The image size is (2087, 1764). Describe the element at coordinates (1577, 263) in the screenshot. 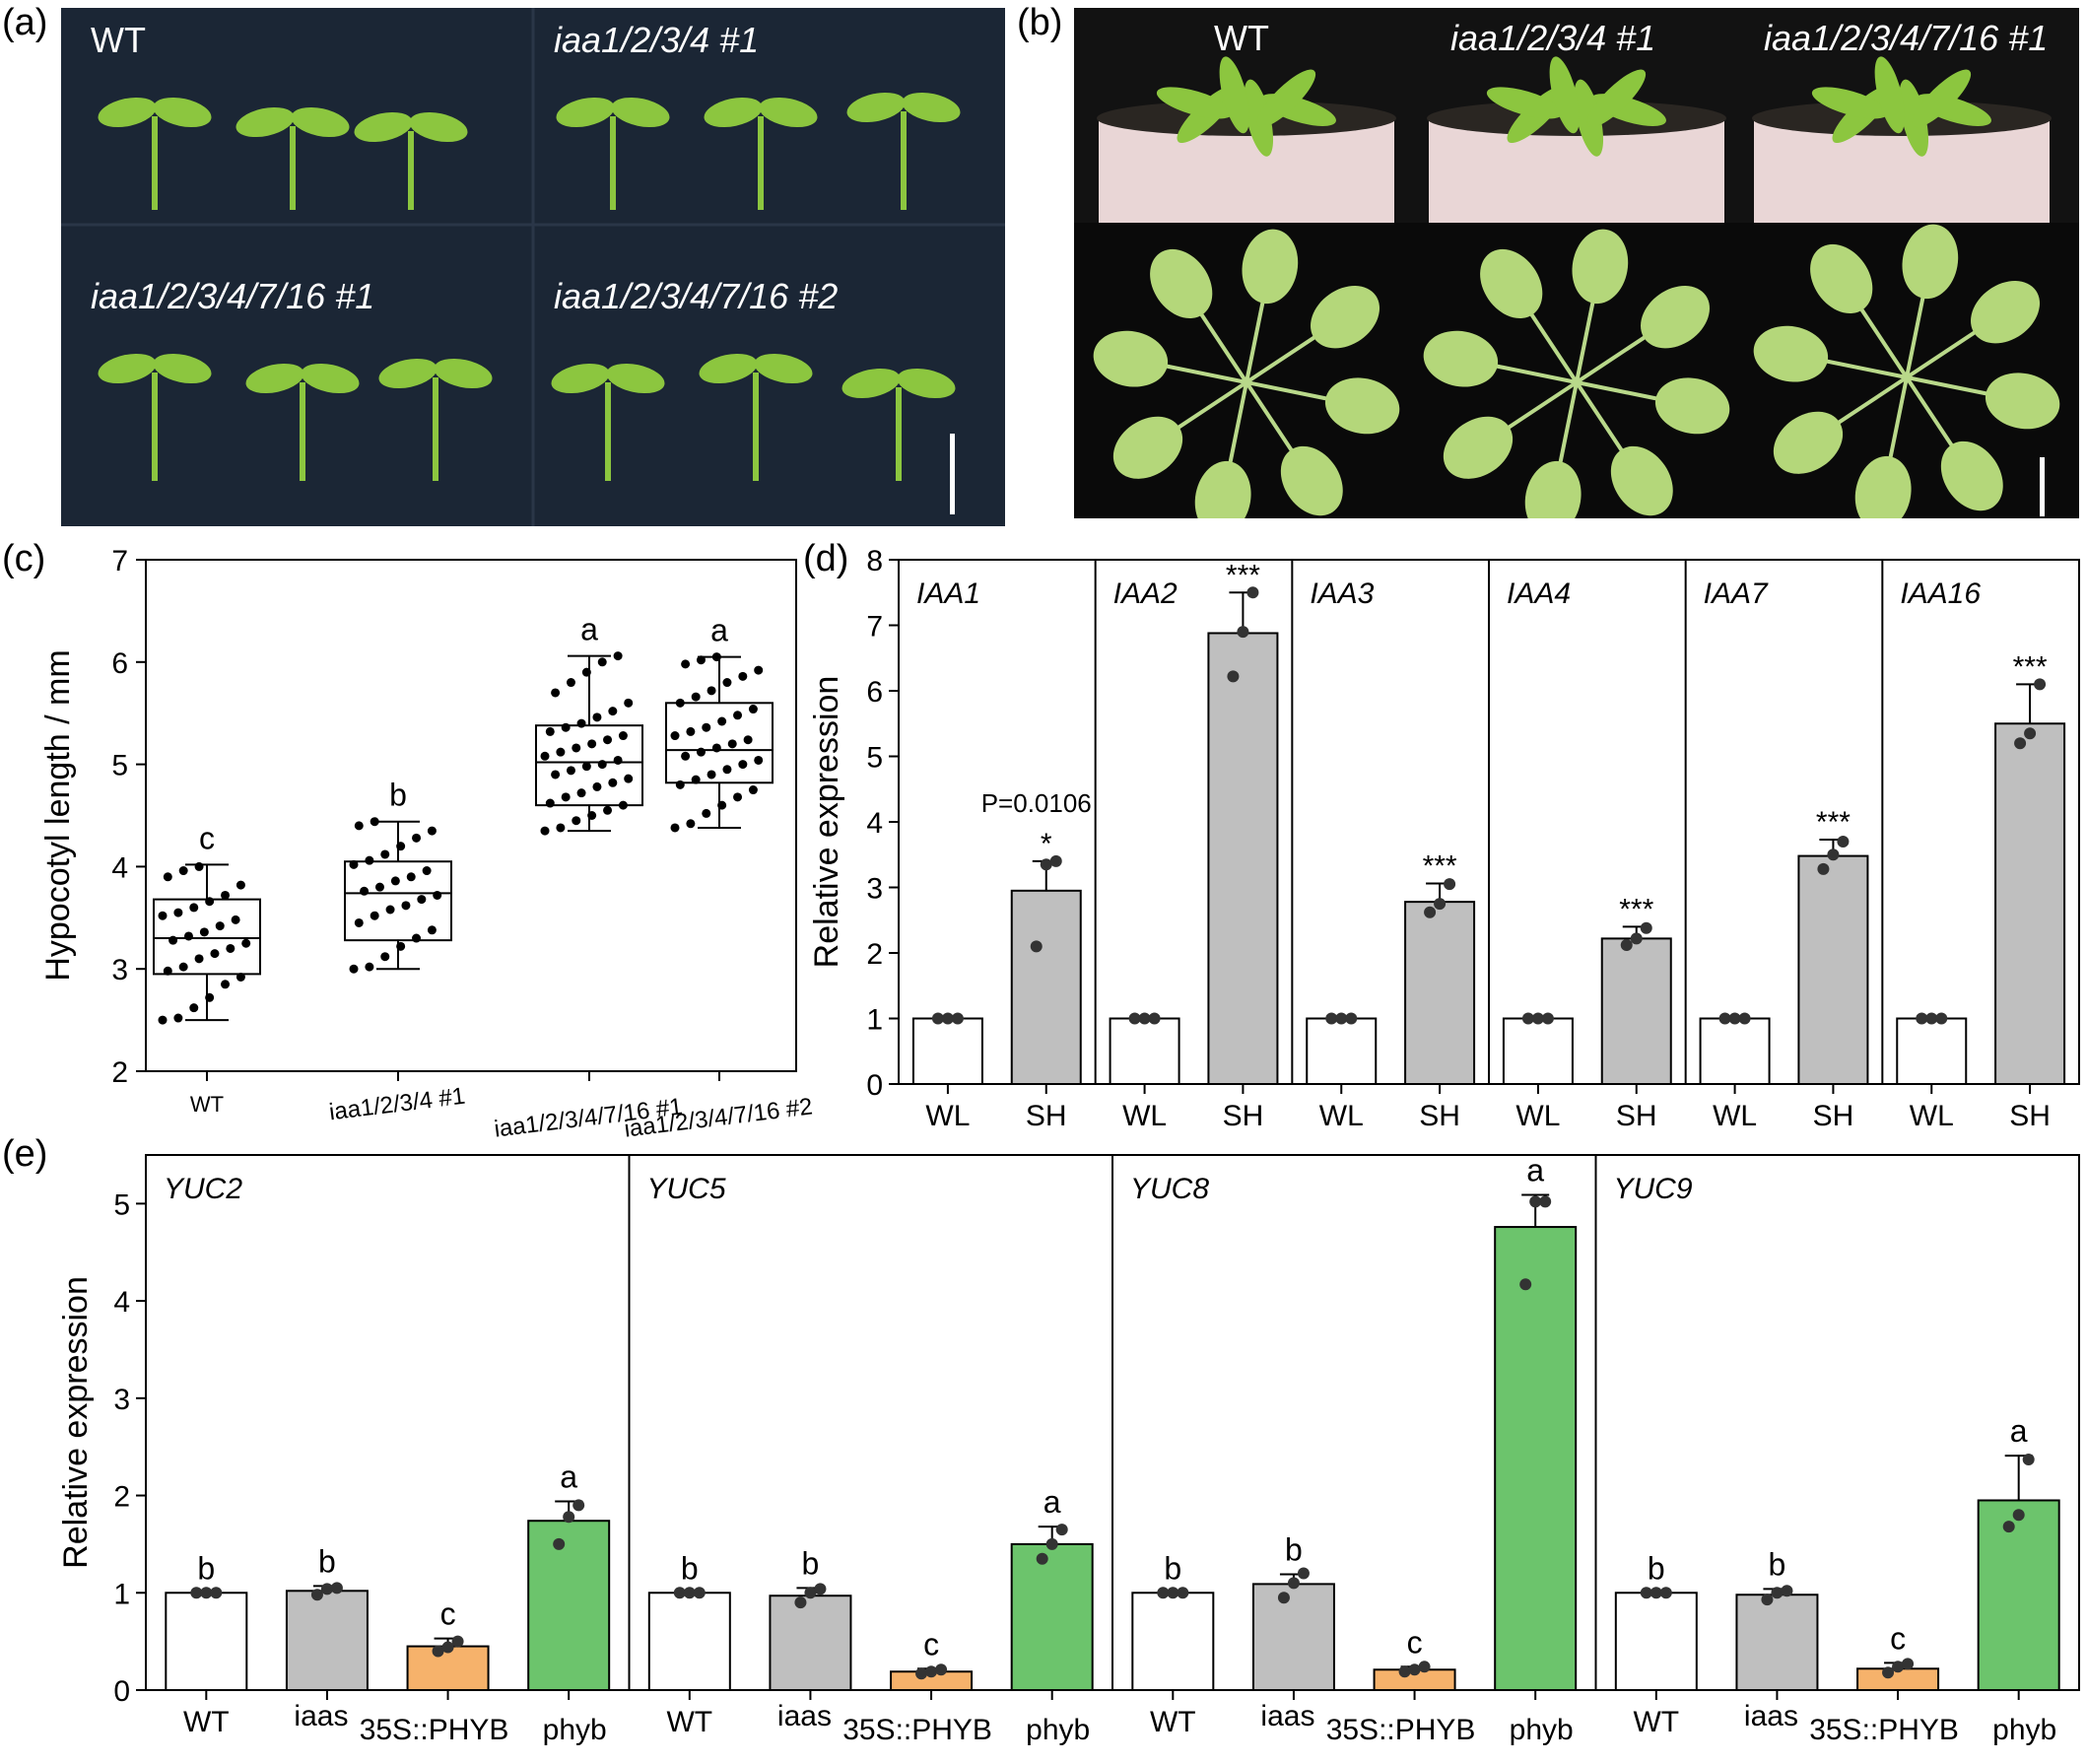

I see `rosette-photo-panel: WT iaa1/2/3/4 #1 iaa1/2/3/4/7/16 #1` at that location.